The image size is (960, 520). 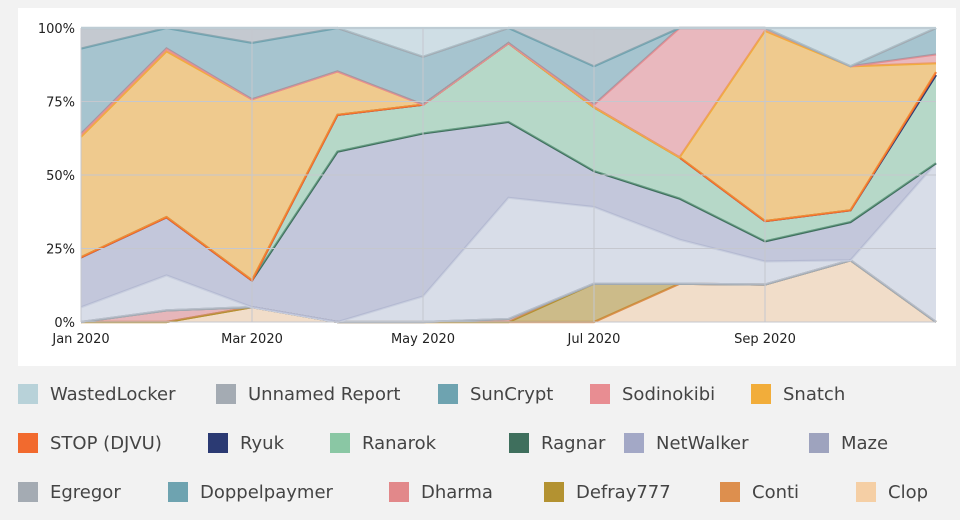 I want to click on legend-label: Doppelpaymer, so click(x=266, y=492).